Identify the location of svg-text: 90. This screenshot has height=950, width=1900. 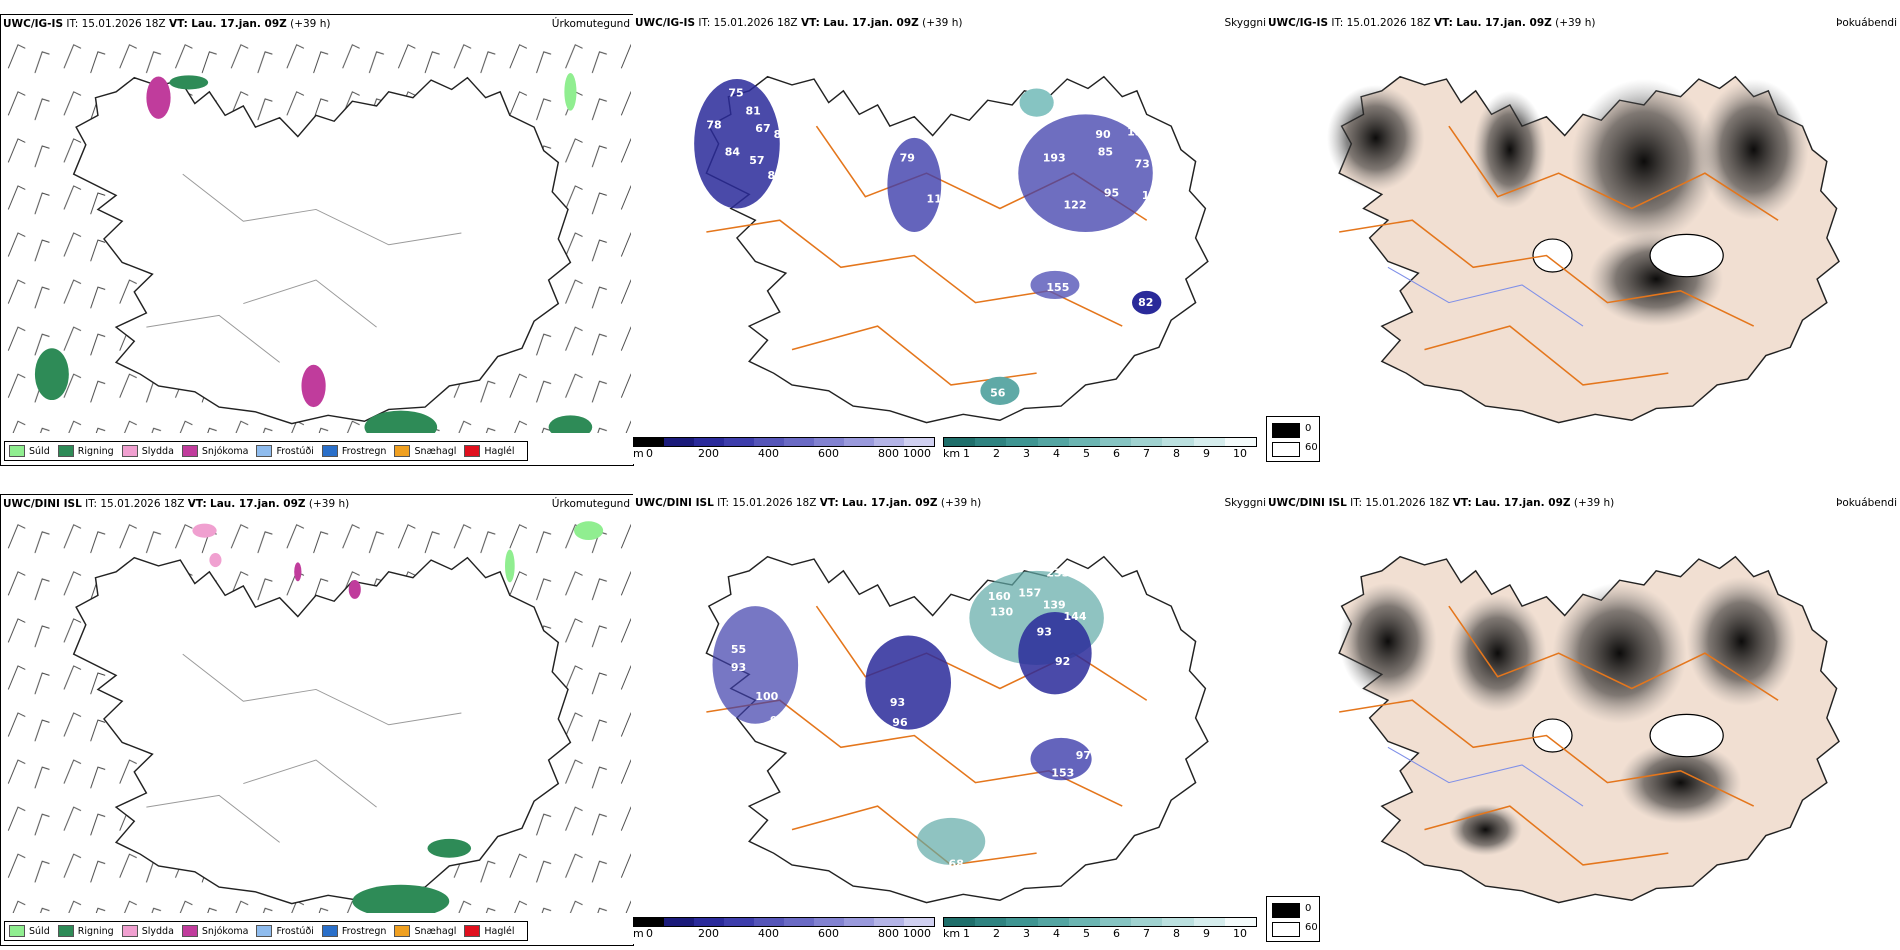
(1102, 134).